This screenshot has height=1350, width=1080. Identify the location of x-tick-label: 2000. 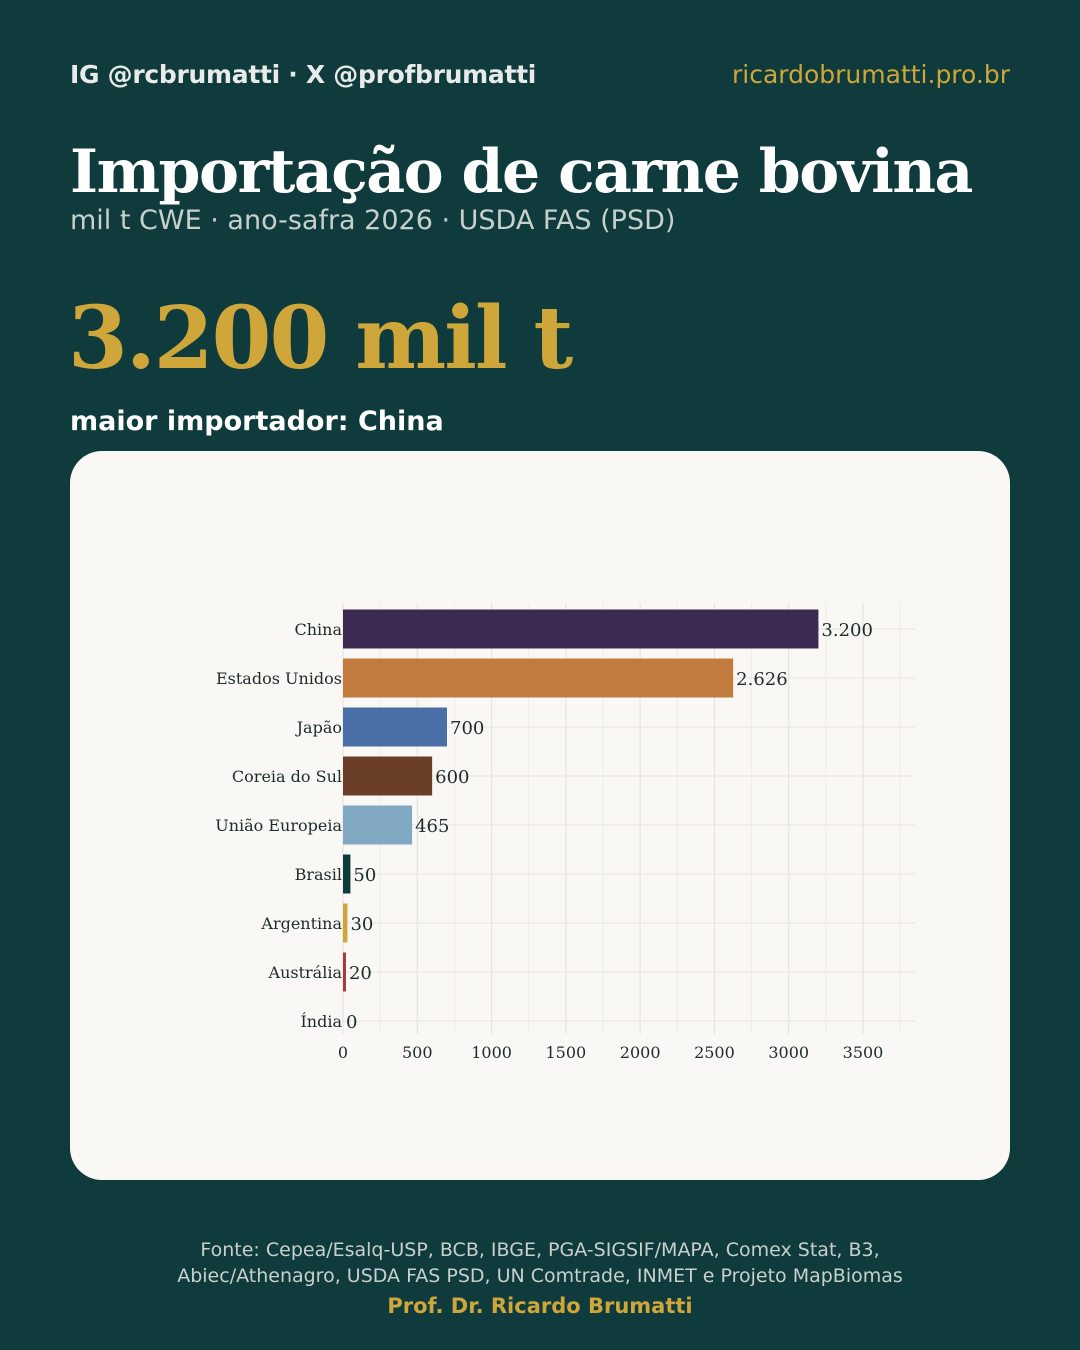
(640, 1052).